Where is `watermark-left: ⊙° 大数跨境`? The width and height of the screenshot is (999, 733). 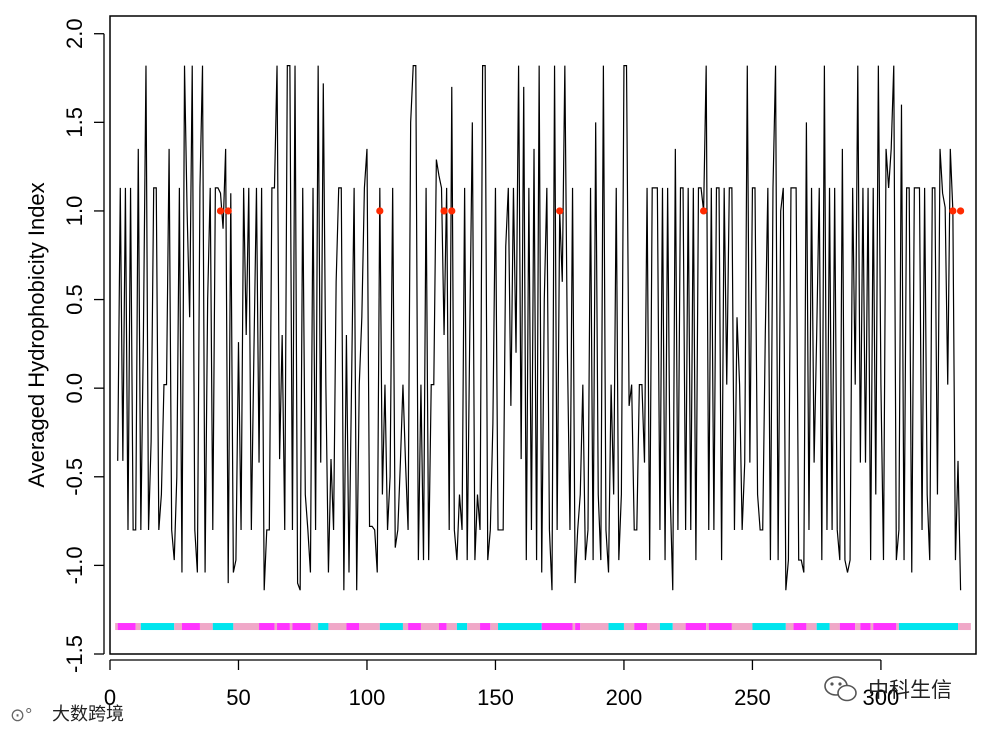
watermark-left: ⊙° 大数跨境 is located at coordinates (67, 714).